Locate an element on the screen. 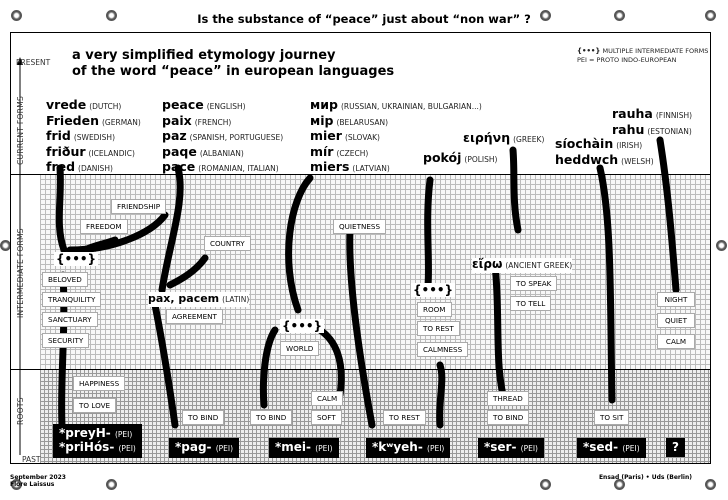 The image size is (728, 500). footer-left: September 2023 Flore Laissus is located at coordinates (38, 481).